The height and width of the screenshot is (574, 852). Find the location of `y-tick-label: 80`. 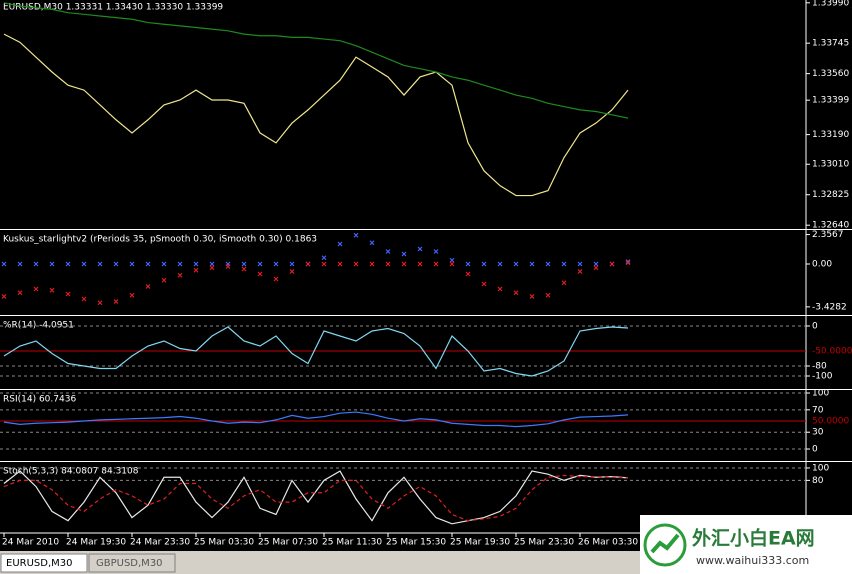

y-tick-label: 80 is located at coordinates (818, 481).